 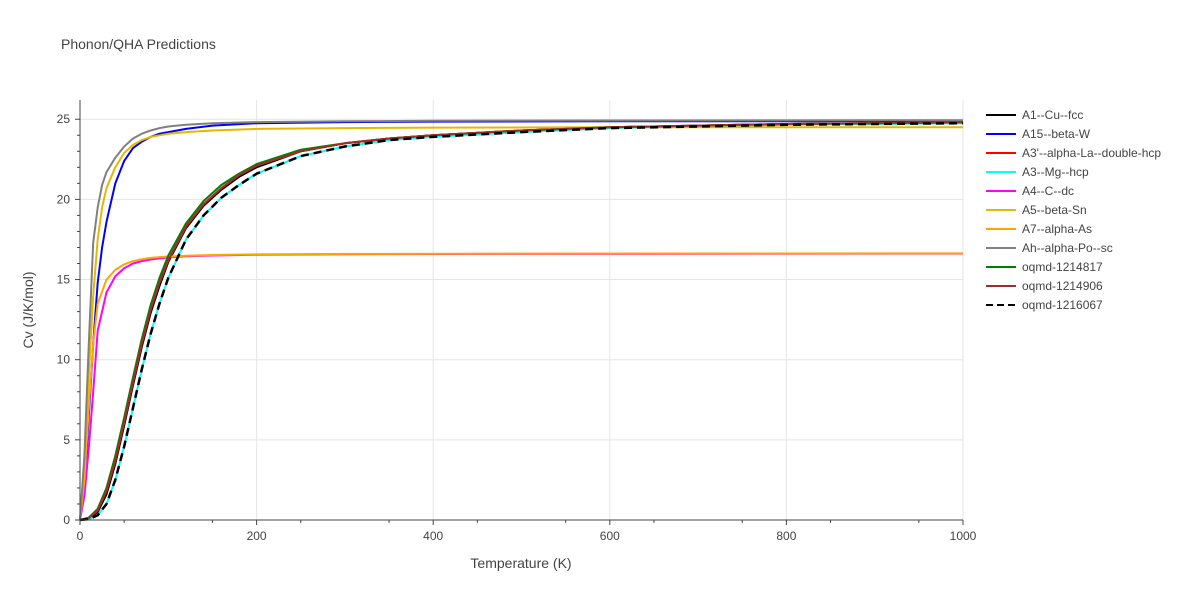 I want to click on legend-item: Ah--alpha-Po--sc, so click(x=1073, y=247).